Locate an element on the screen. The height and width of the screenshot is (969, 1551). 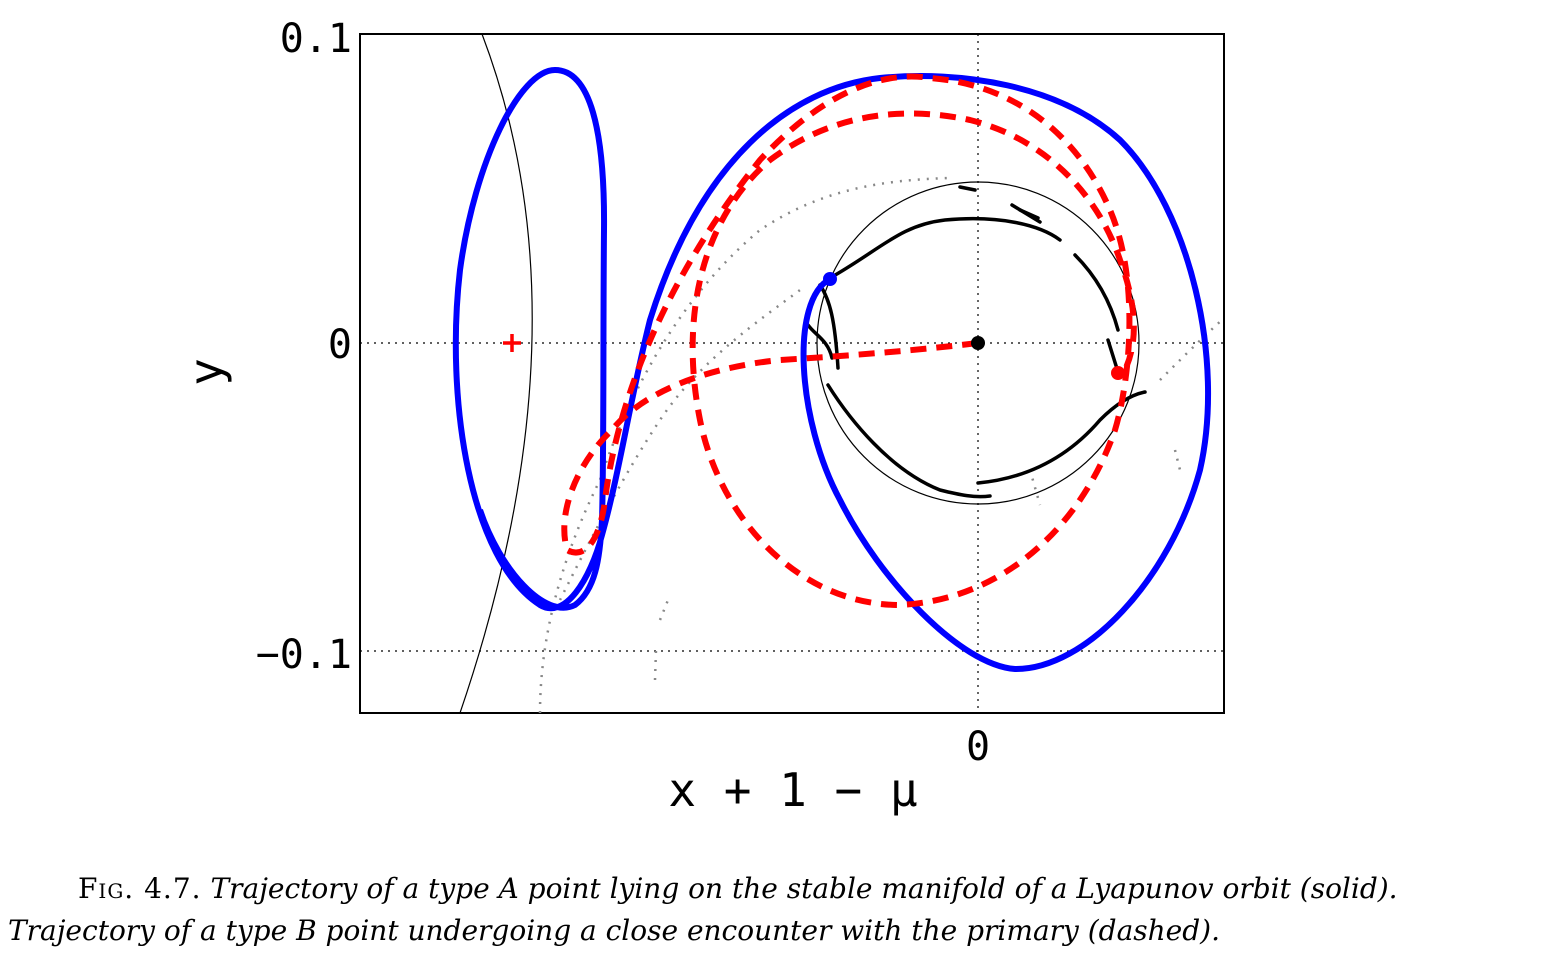
type-b-point-dot is located at coordinates (1118, 373).